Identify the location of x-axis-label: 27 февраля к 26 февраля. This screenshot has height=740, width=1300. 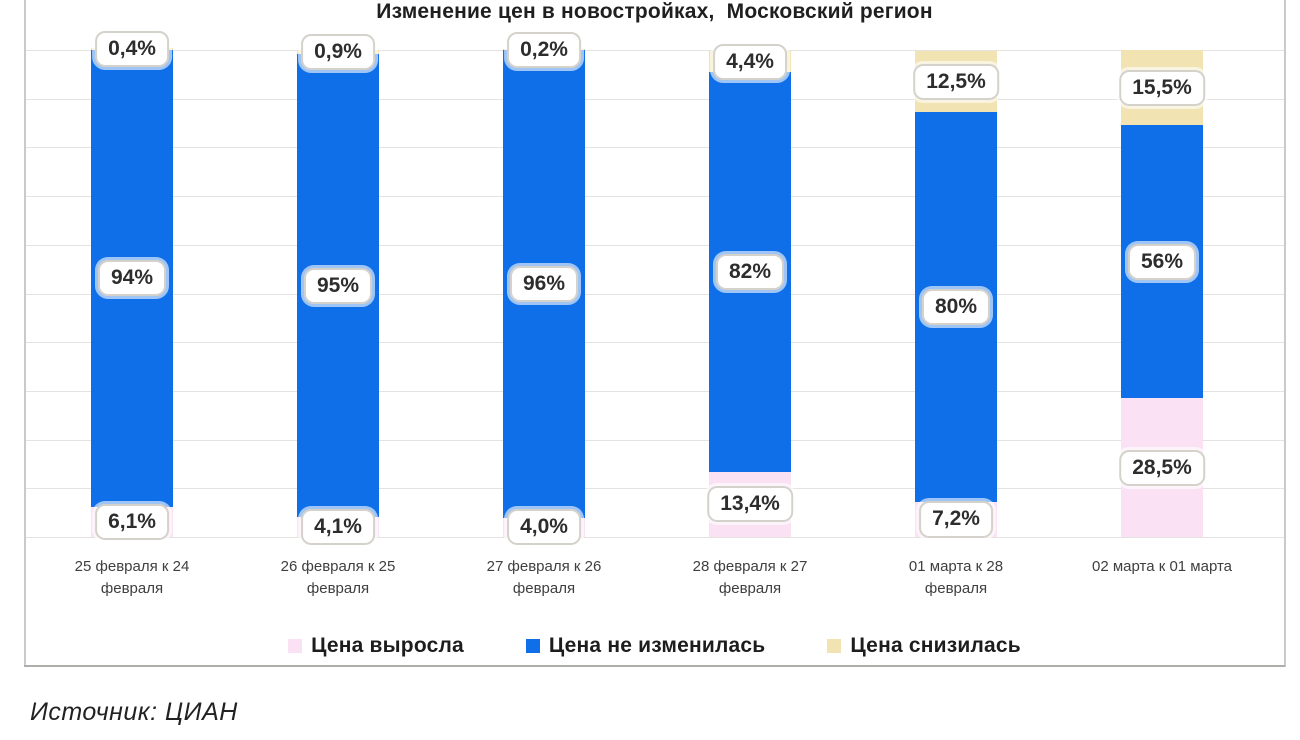
(544, 577).